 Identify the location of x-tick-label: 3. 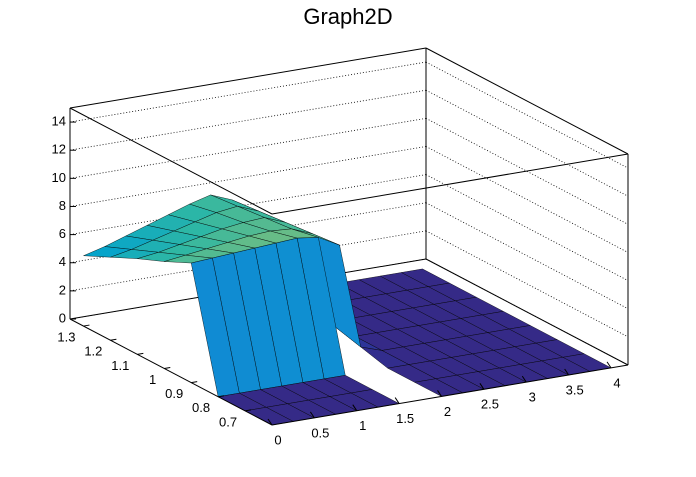
(532, 397).